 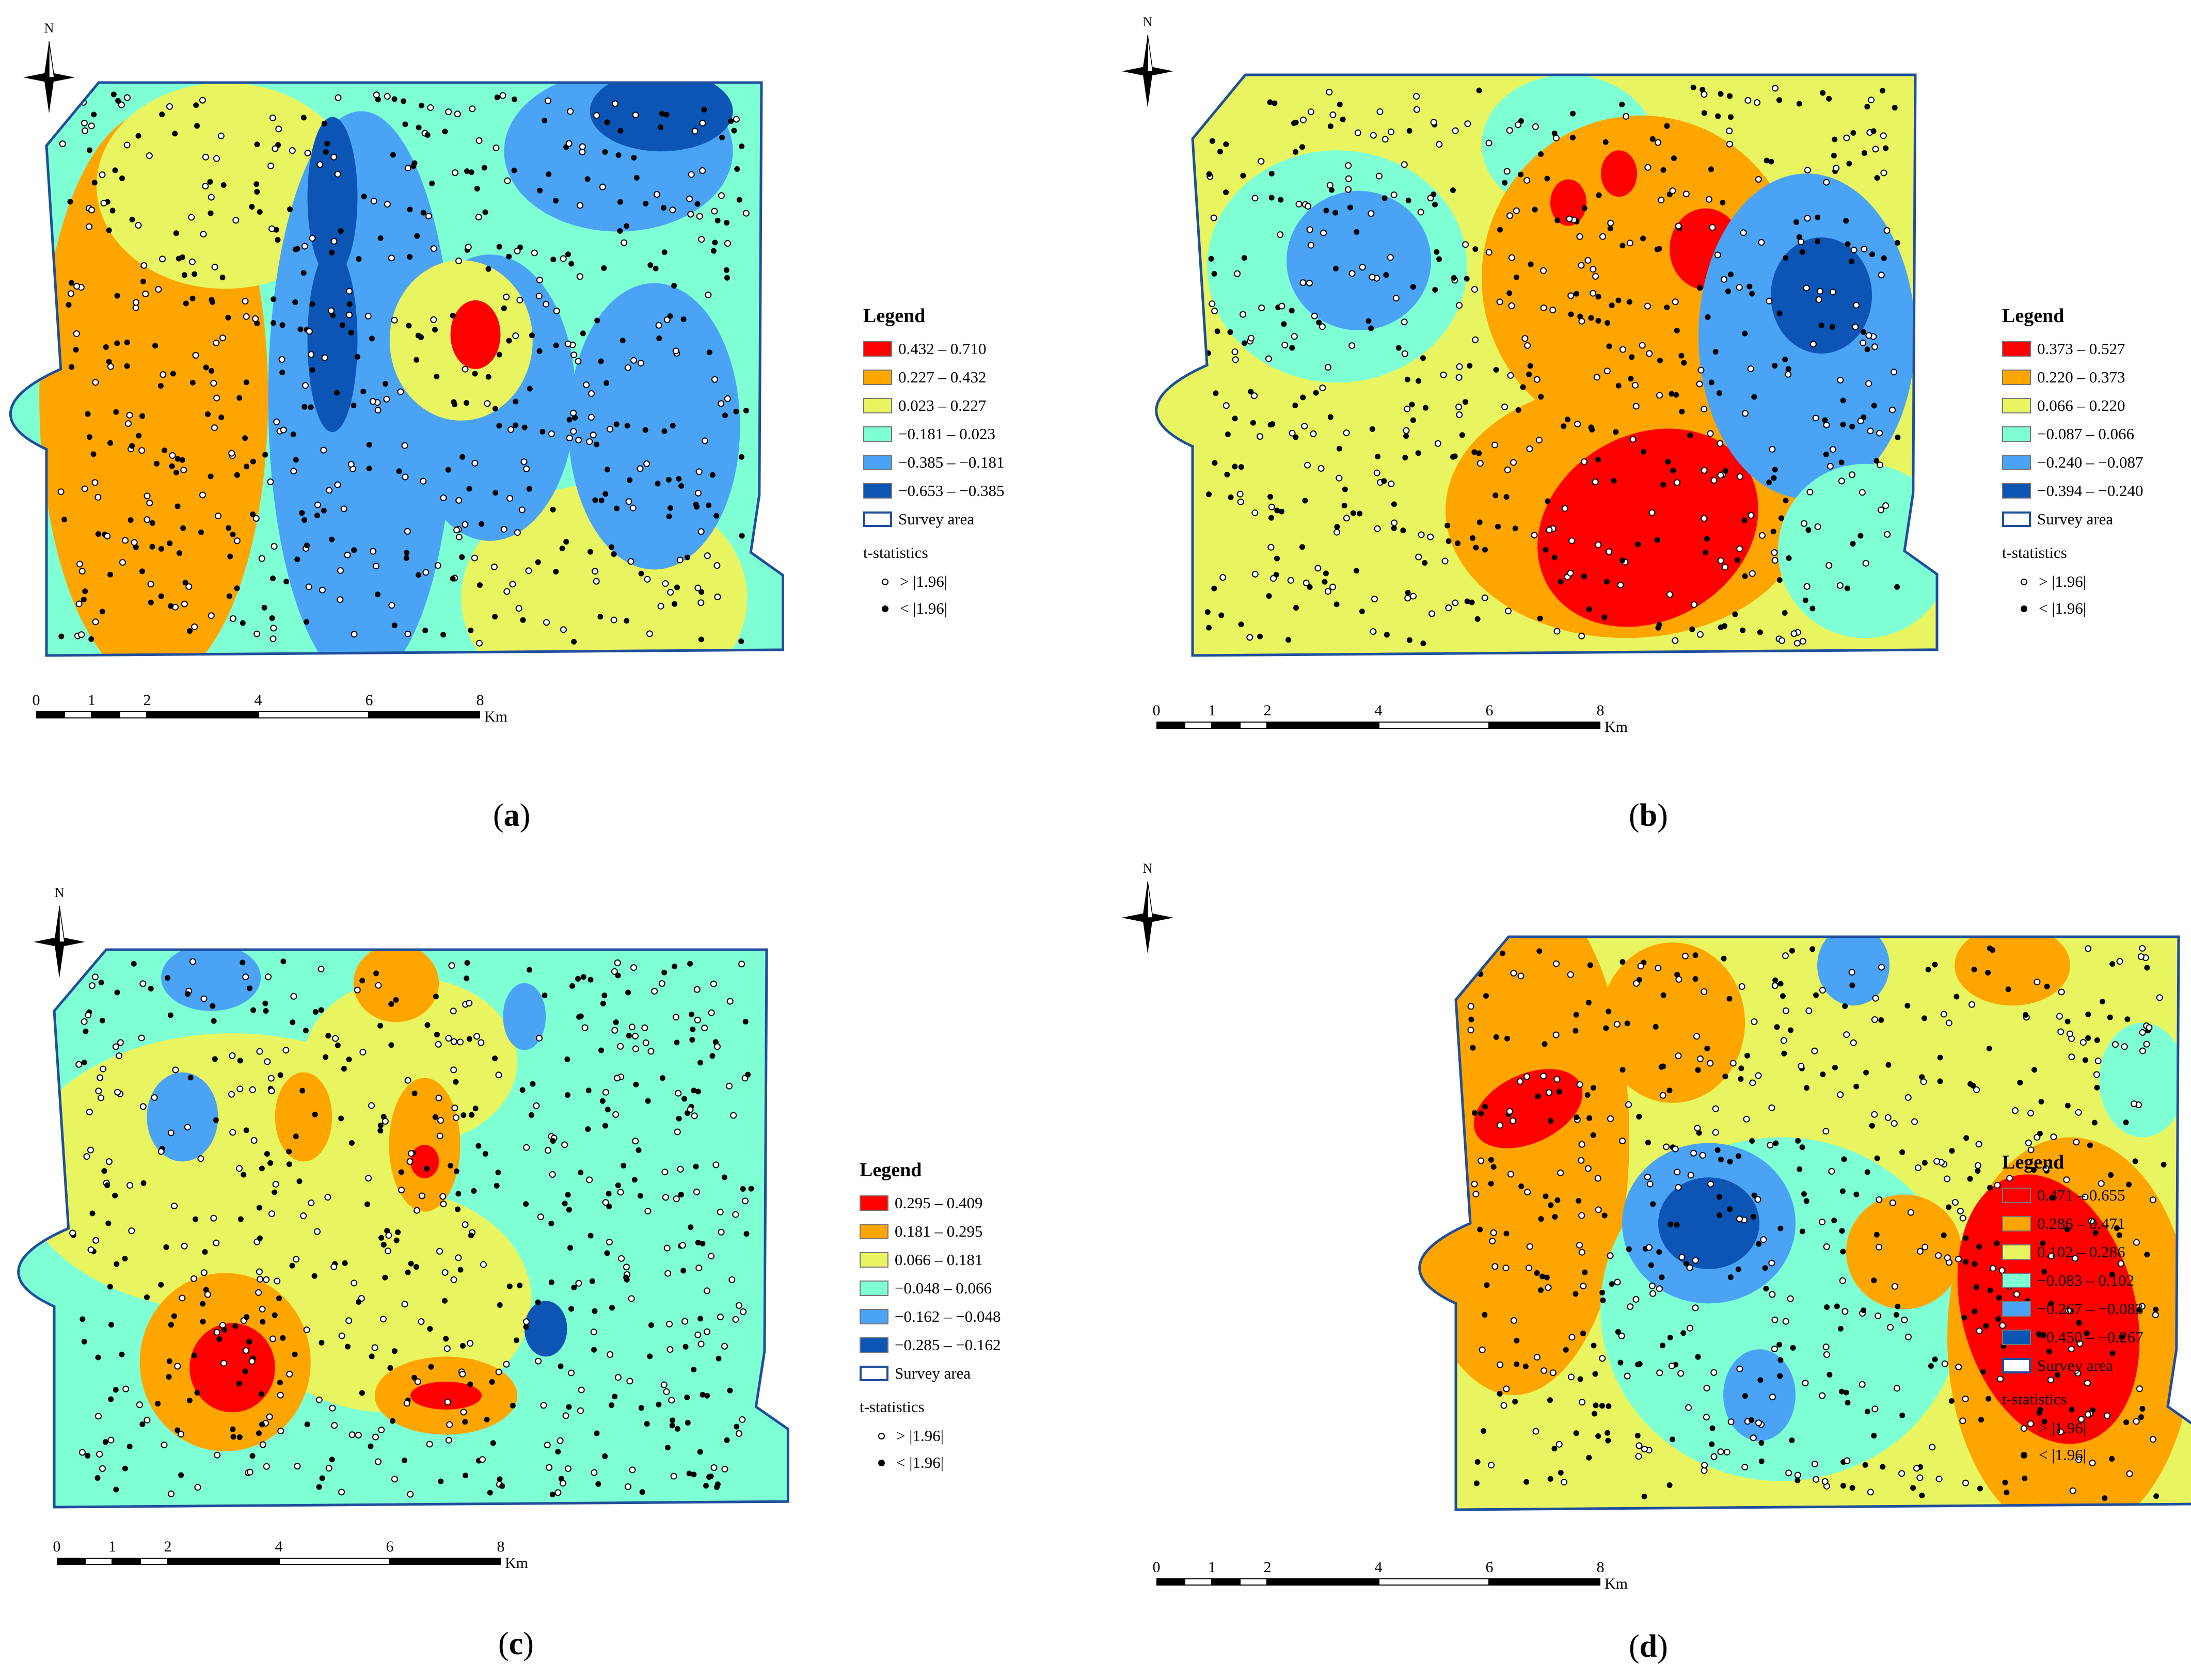 I want to click on legend-class-3: 0.102 – 0.286, so click(x=2095, y=1252).